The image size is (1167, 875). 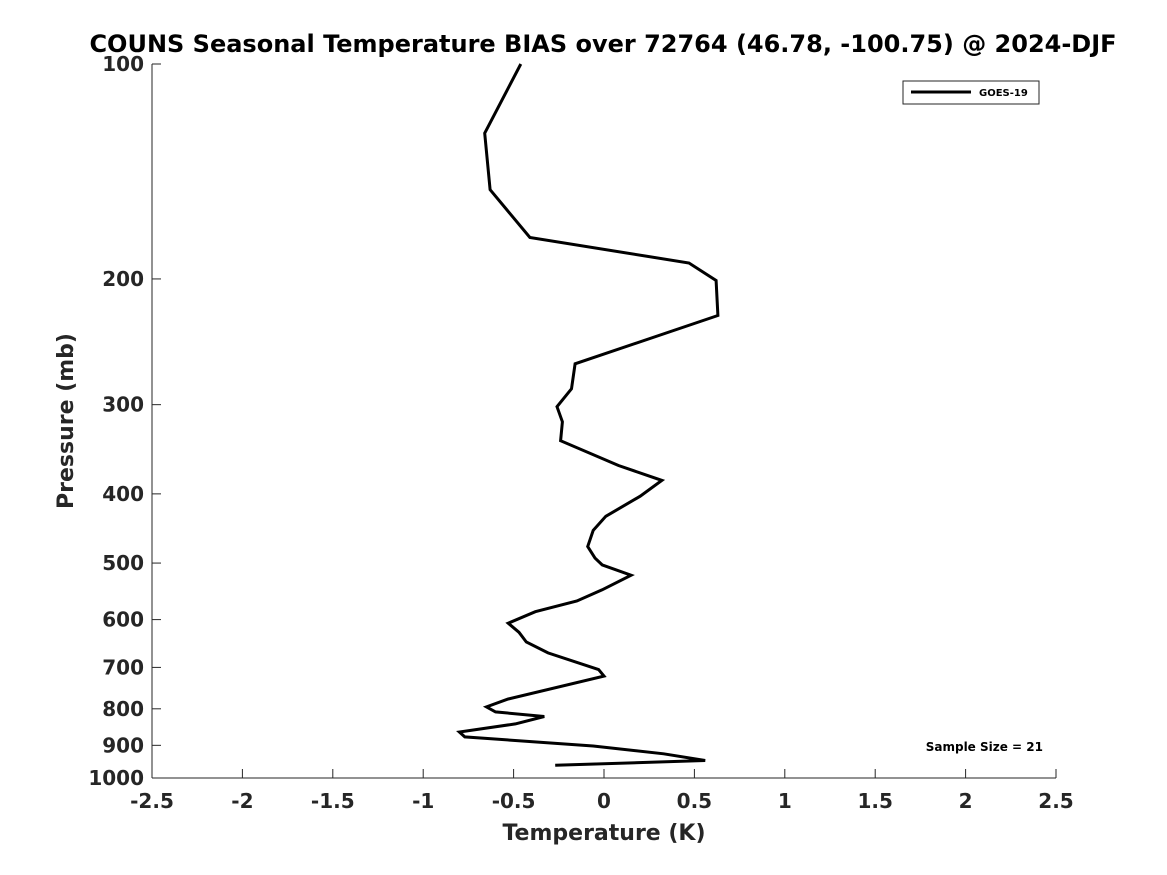 I want to click on x-tick-label: -1, so click(x=423, y=801).